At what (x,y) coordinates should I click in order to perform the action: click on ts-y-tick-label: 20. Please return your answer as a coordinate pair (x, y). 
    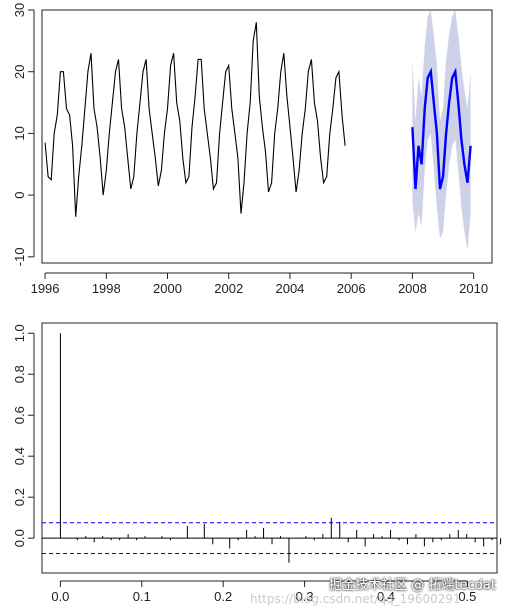
    Looking at the image, I should click on (19, 71).